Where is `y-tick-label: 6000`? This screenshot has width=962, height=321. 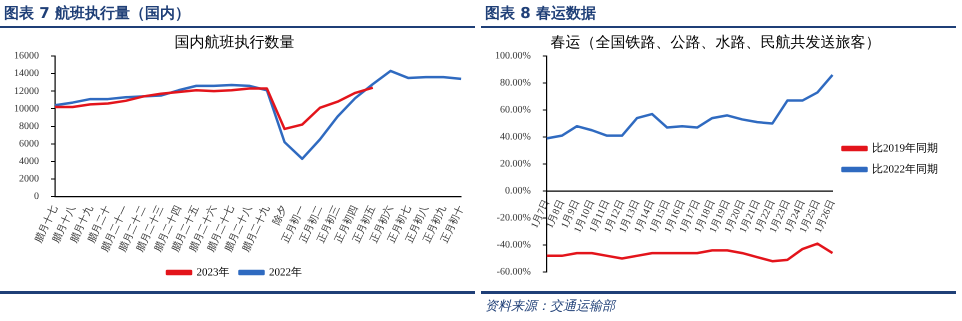 y-tick-label: 6000 is located at coordinates (29, 144).